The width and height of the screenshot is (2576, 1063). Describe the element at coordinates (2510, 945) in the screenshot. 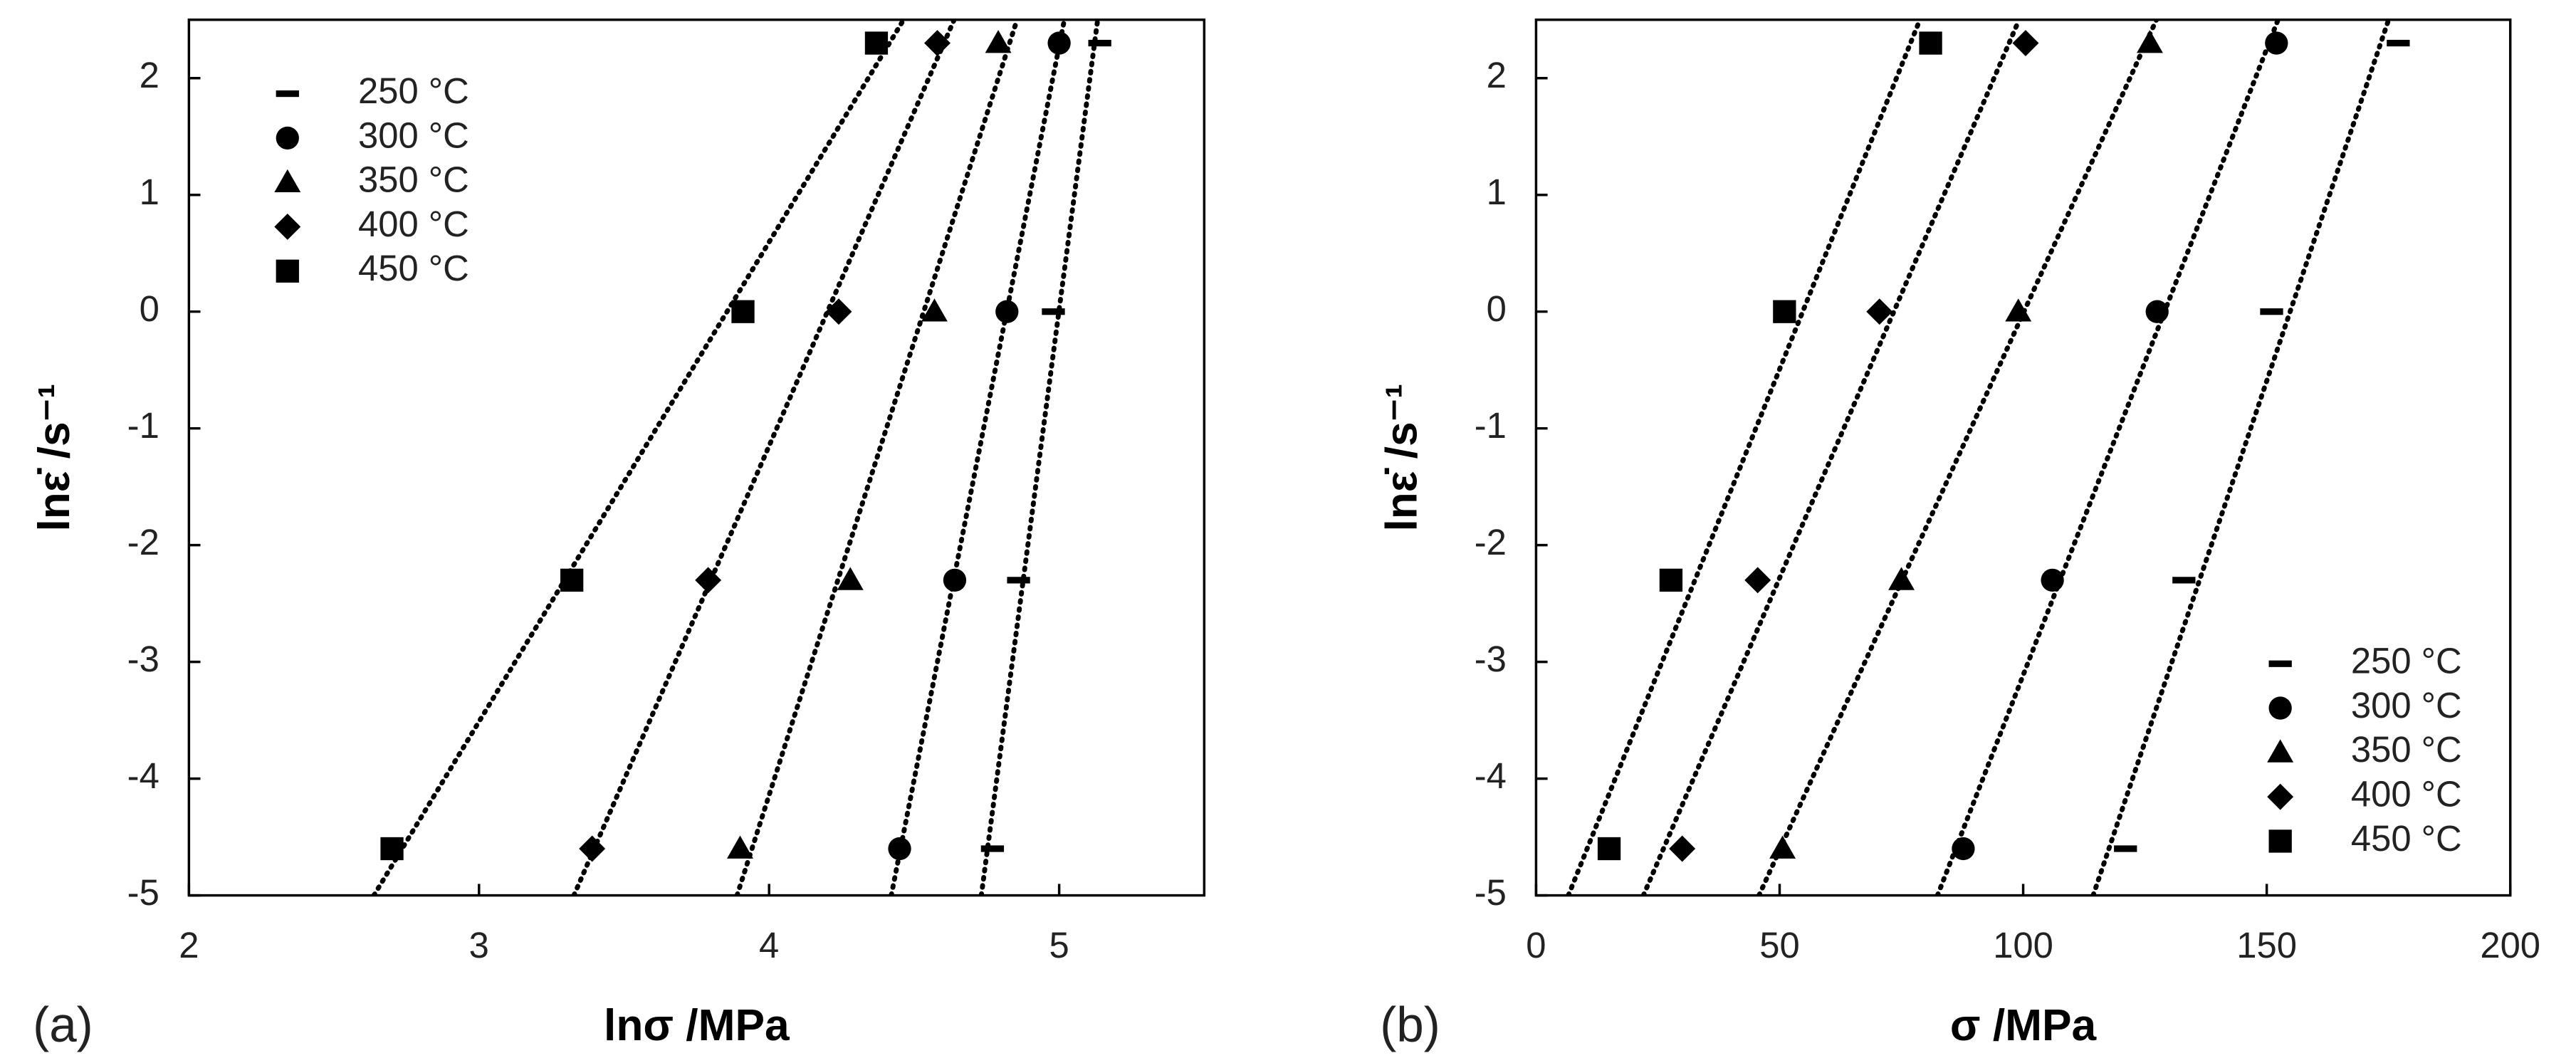

I see `x-tick-label: 200` at that location.